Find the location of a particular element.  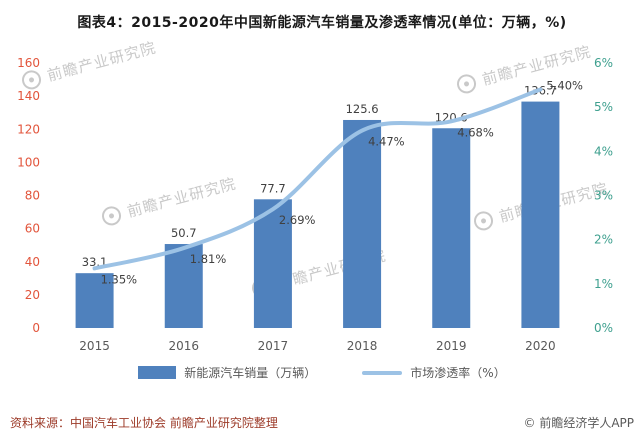

bar-value-label: 50.7 is located at coordinates (184, 233).